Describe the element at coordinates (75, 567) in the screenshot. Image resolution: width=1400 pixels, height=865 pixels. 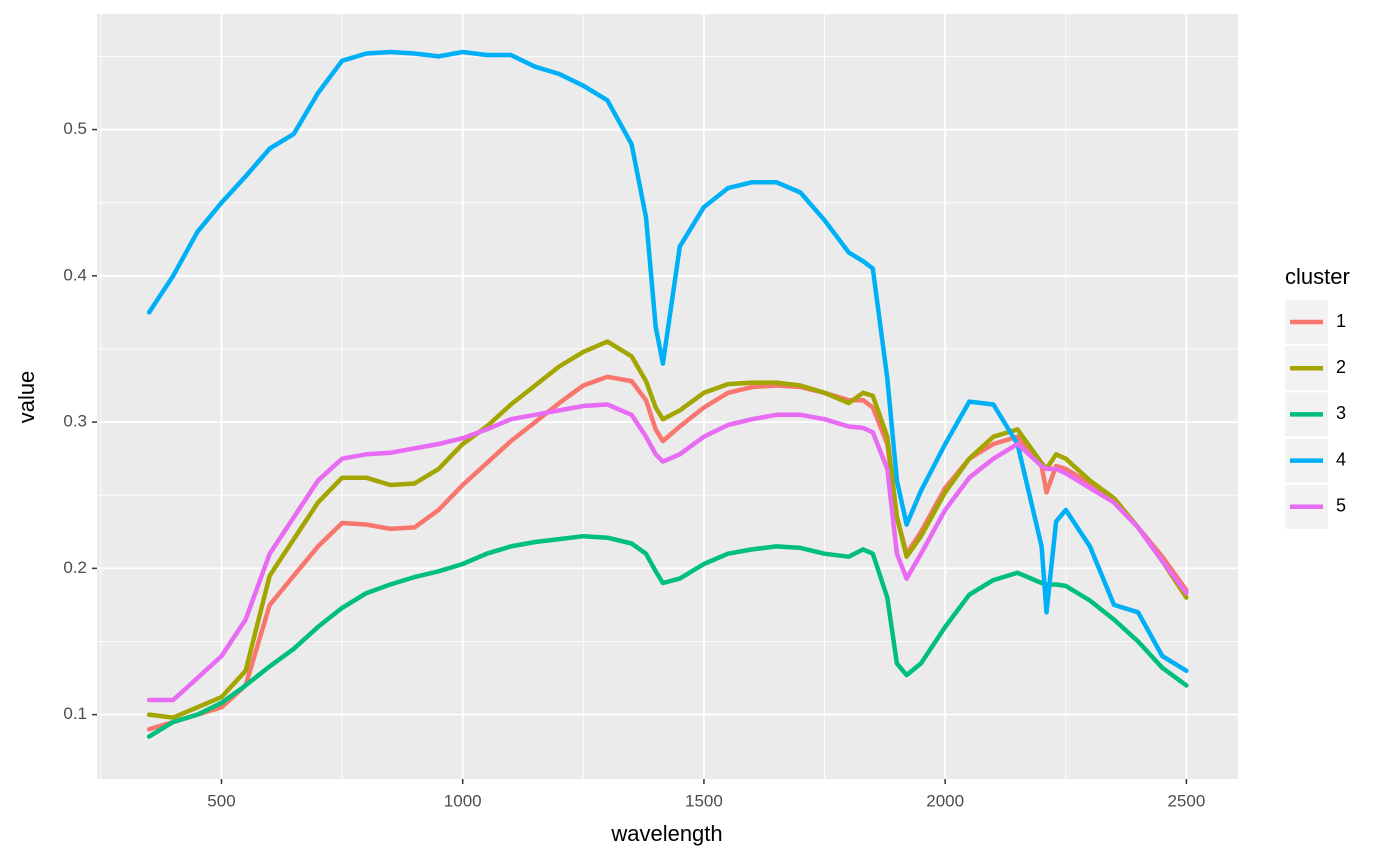
I see `y-tick-label: 0.2` at that location.